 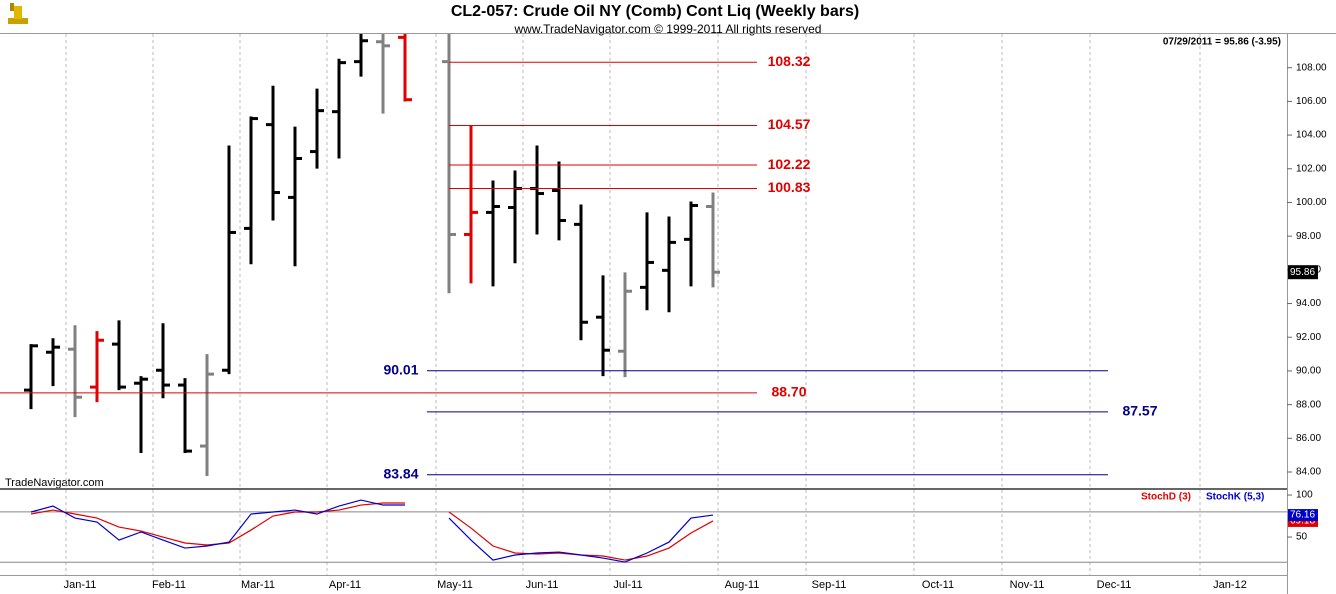 What do you see at coordinates (789, 124) in the screenshot?
I see `level-label: 104.57` at bounding box center [789, 124].